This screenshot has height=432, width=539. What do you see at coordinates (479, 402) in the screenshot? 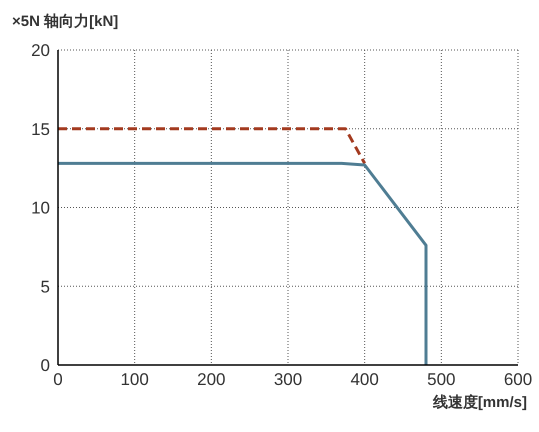
I see `x-axis-title: 线速度[mm/s]` at bounding box center [479, 402].